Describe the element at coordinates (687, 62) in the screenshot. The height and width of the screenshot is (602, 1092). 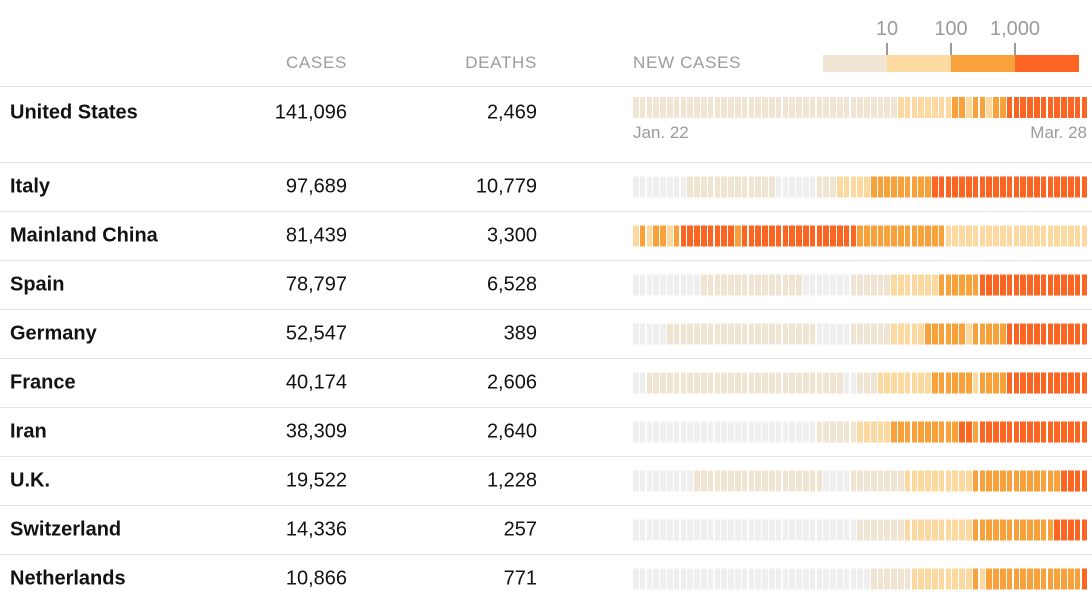
I see `new-cases-column-header: NEW CASES` at that location.